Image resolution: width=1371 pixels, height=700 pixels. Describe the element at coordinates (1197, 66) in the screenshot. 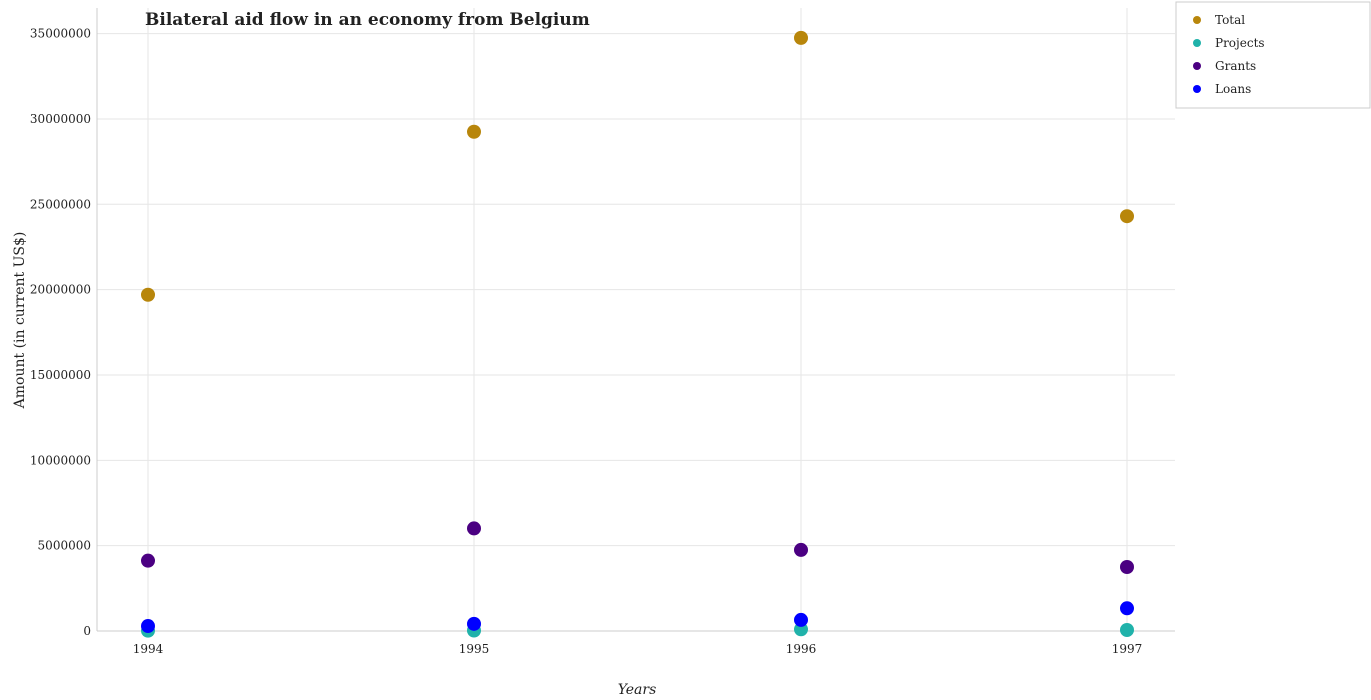

I see `legend-marker-grants` at that location.